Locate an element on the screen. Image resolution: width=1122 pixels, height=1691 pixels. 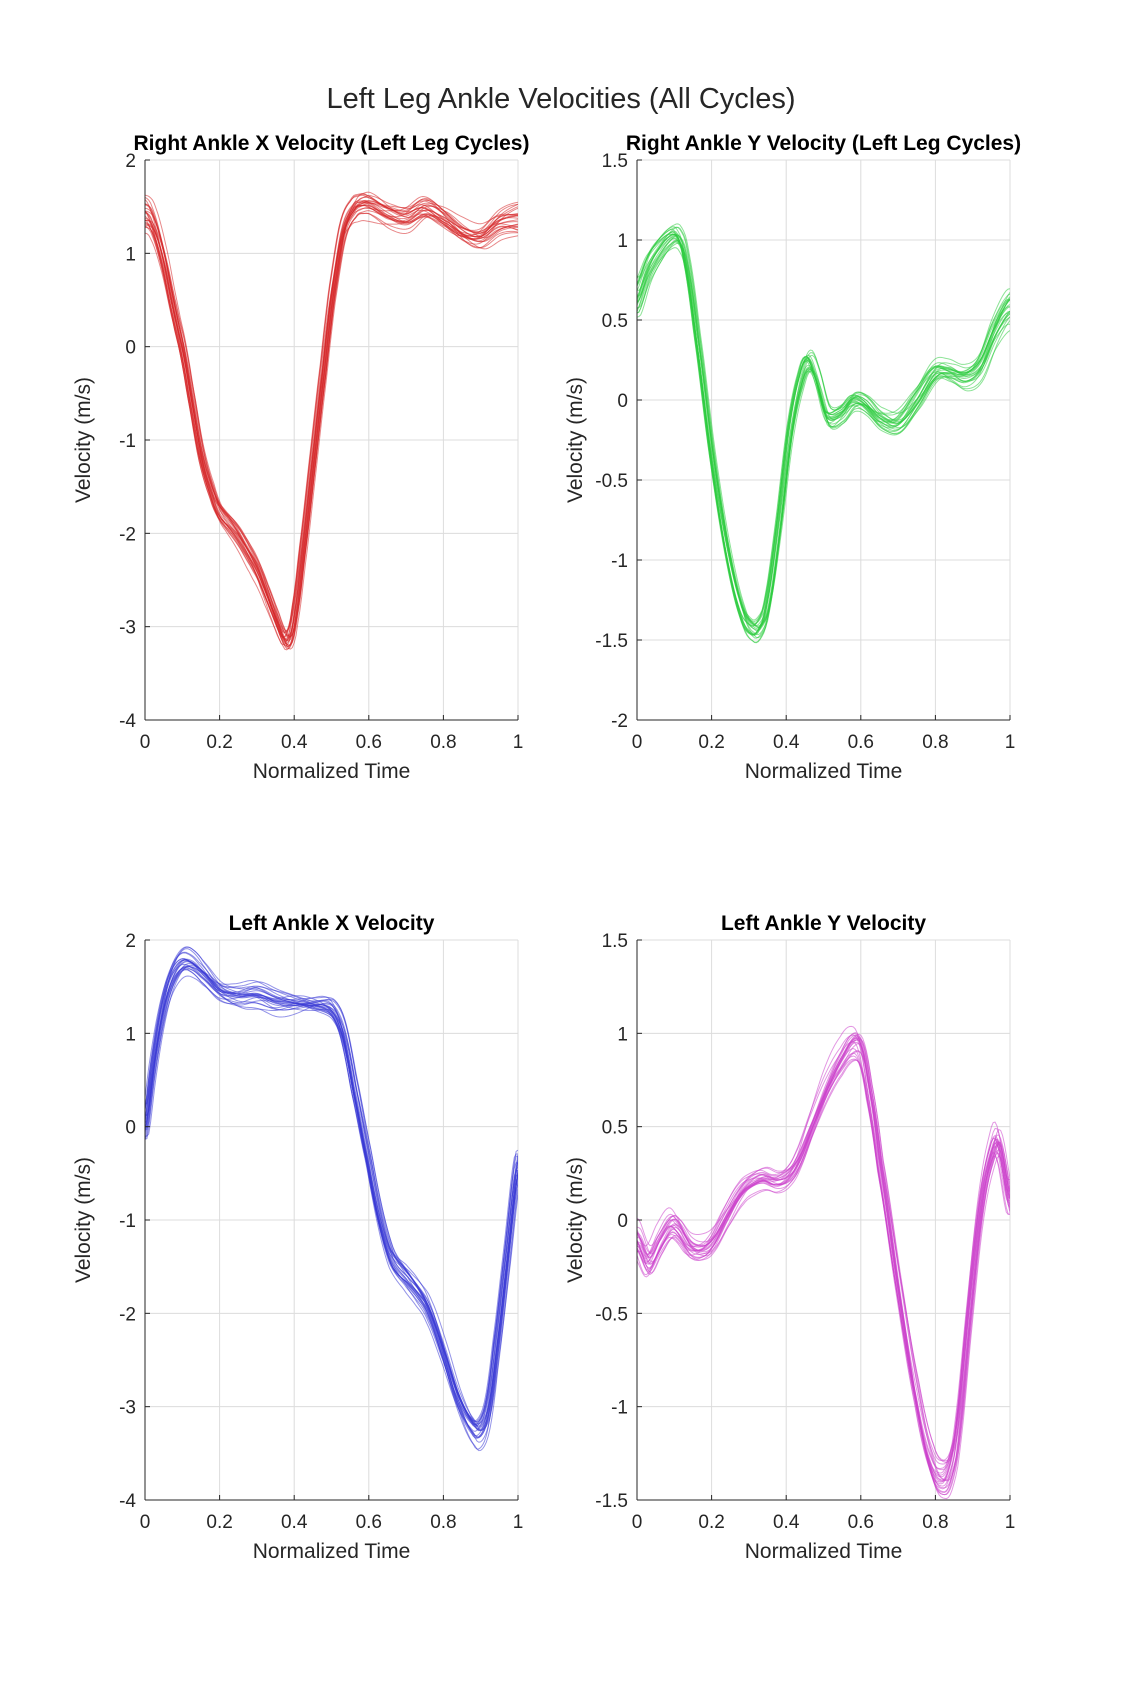
right-ankle-x-x-label: Normalized Time is located at coordinates (332, 771).